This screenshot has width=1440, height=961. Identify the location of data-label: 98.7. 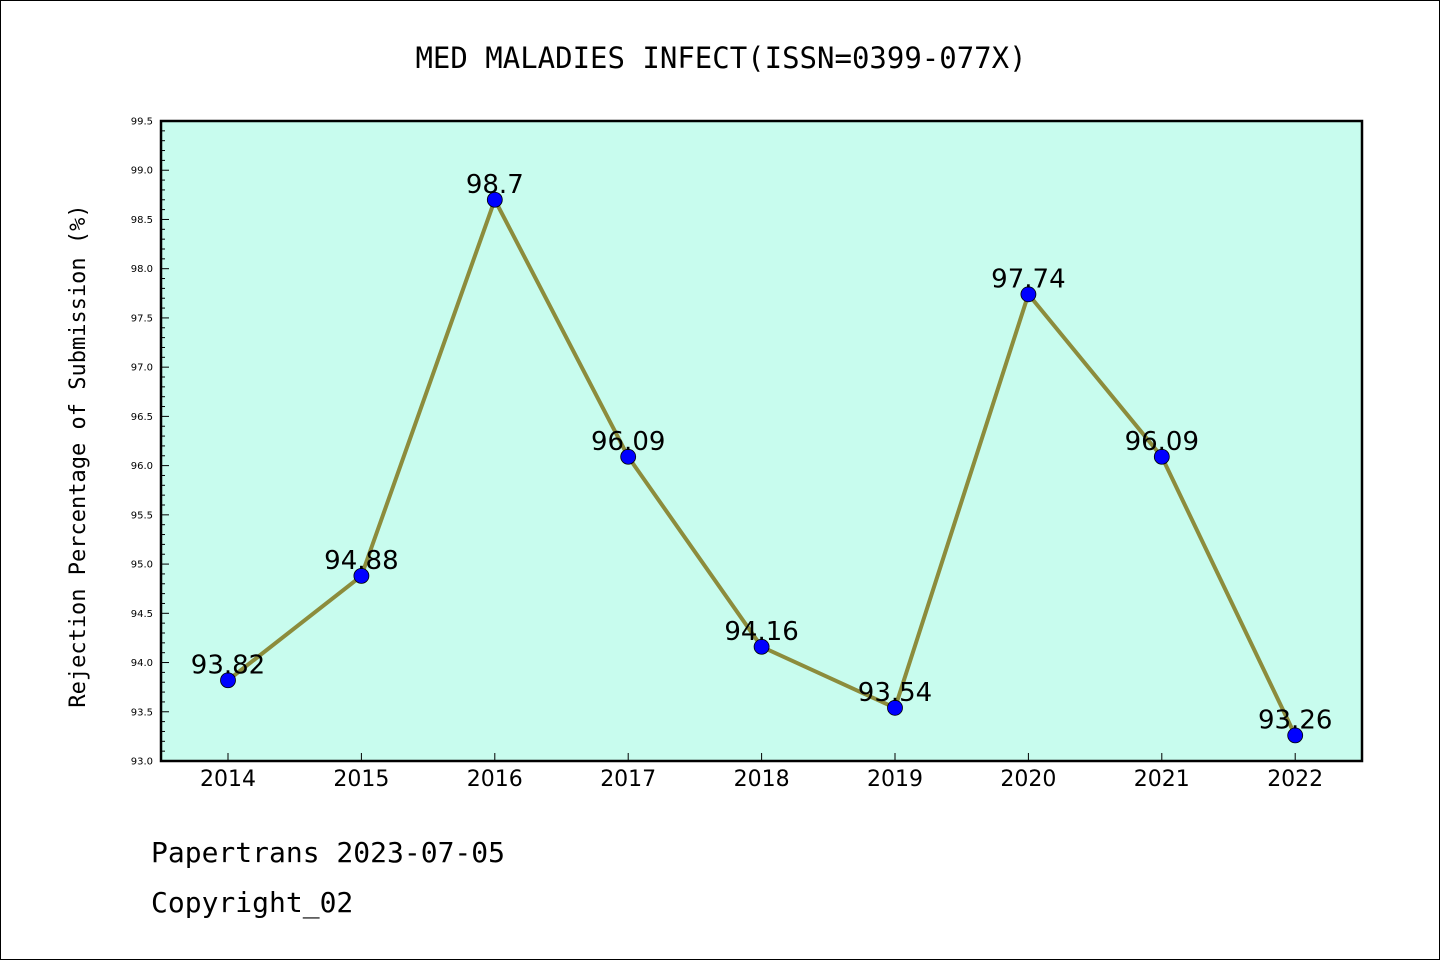
(495, 185).